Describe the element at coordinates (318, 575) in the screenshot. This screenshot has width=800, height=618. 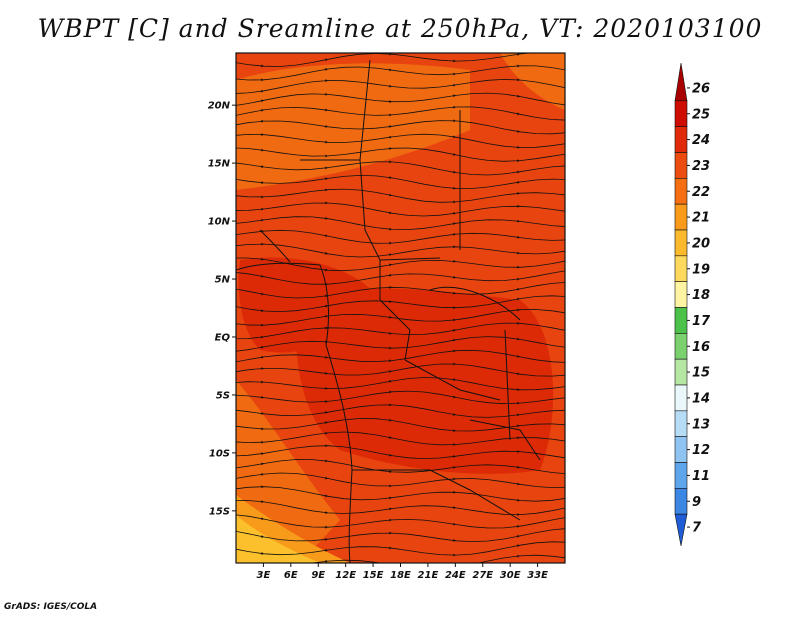
I see `lon-tick-label: 9E` at that location.